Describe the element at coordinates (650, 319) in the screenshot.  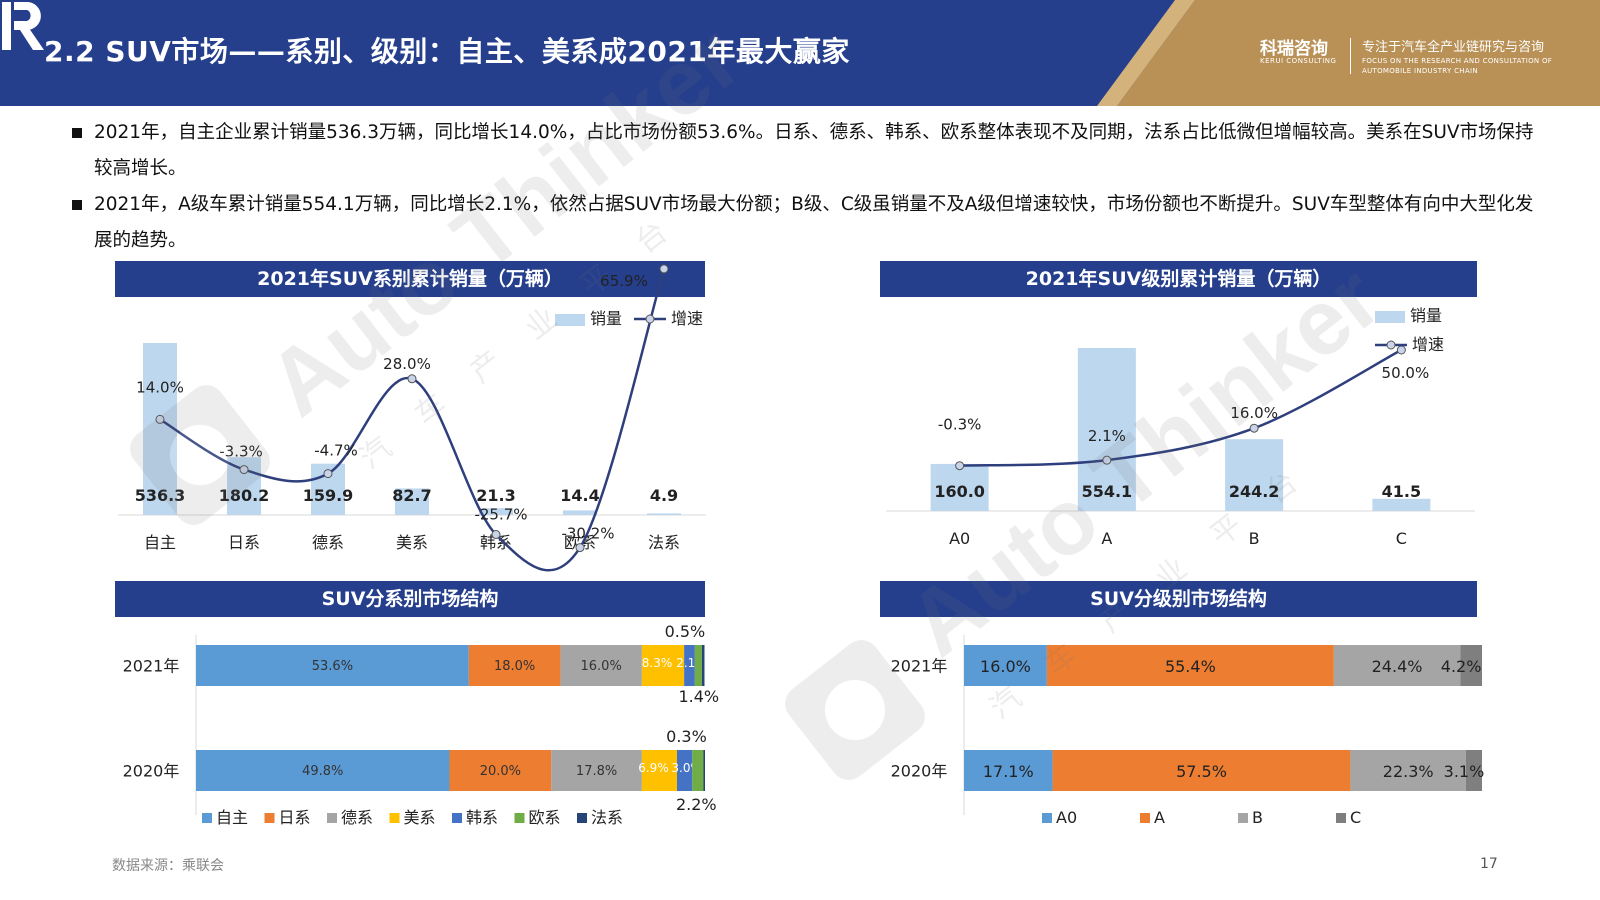
I see `legend-marker-growth` at that location.